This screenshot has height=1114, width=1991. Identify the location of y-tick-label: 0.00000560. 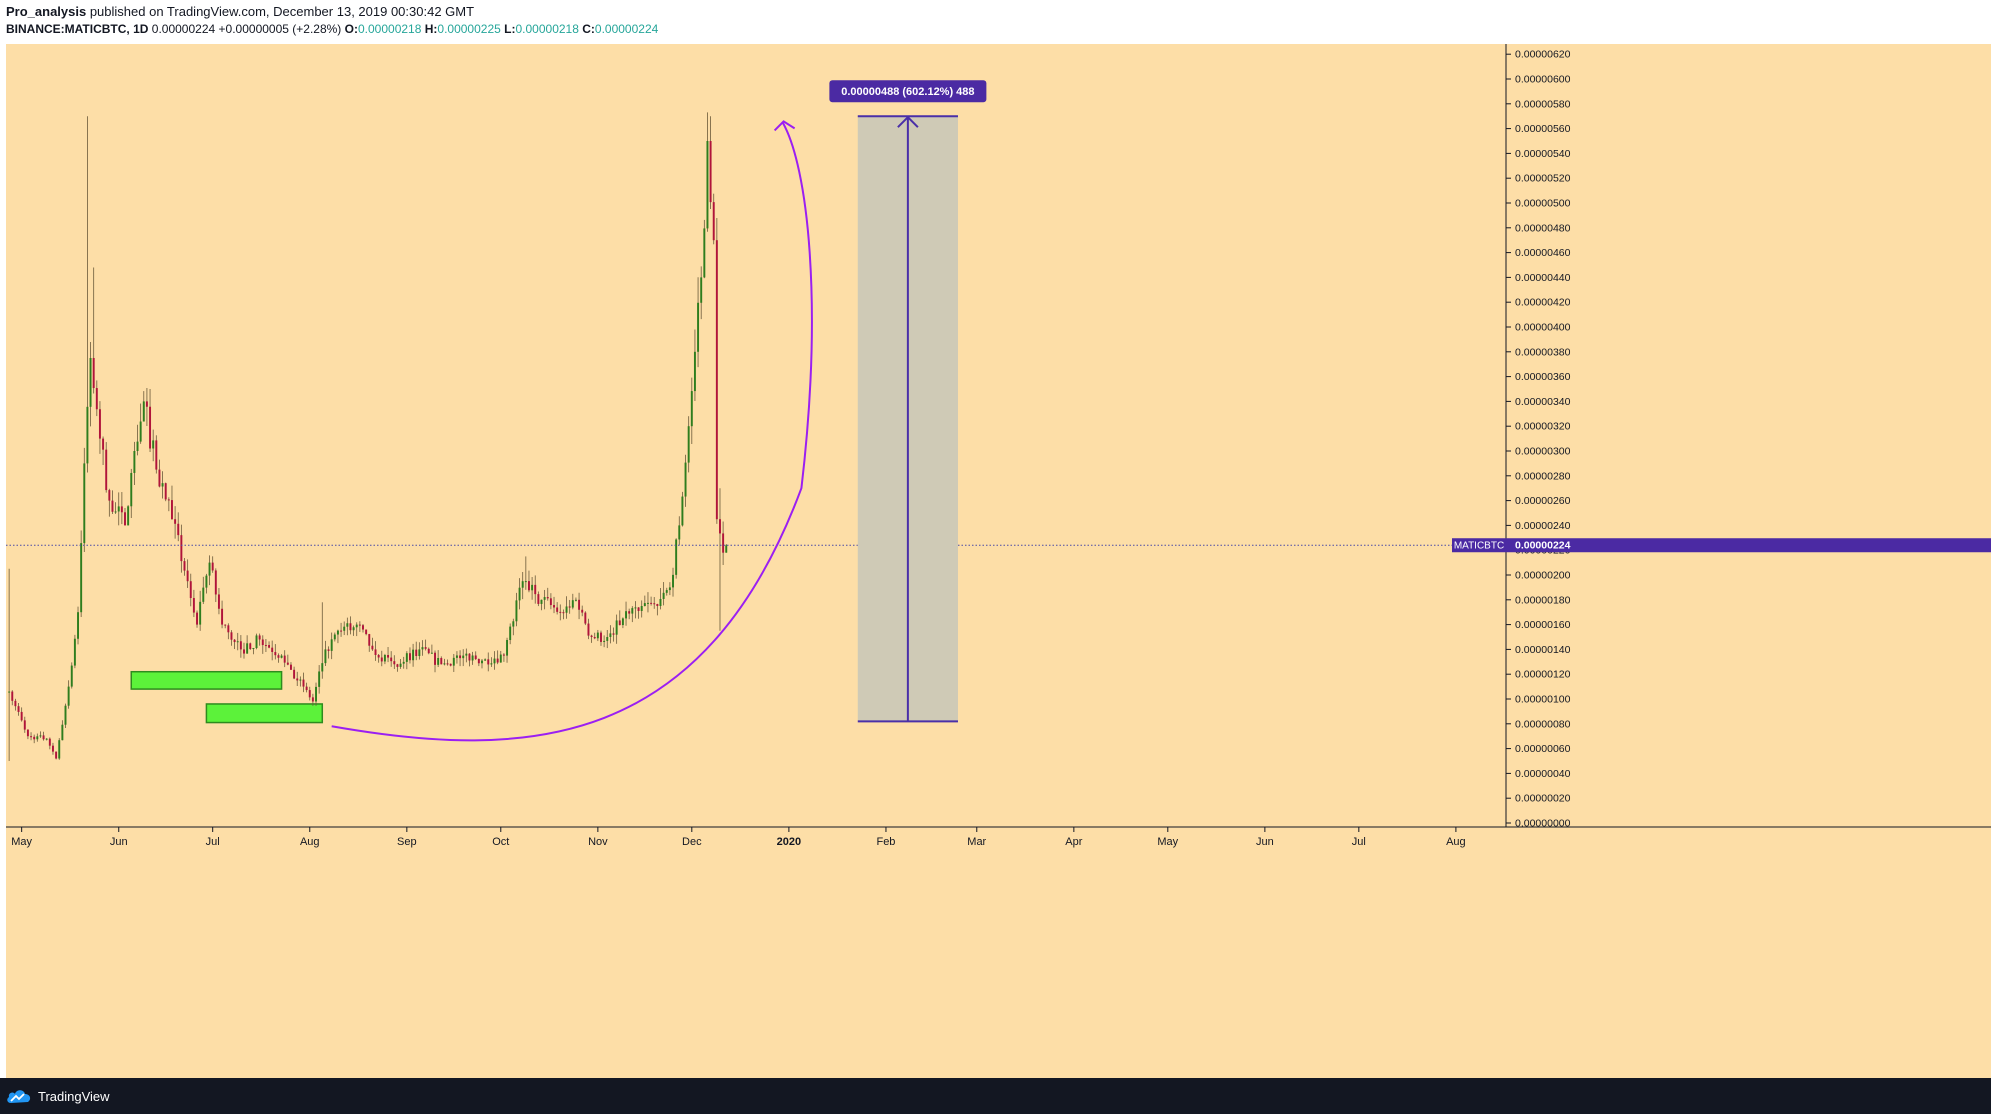
(1543, 129).